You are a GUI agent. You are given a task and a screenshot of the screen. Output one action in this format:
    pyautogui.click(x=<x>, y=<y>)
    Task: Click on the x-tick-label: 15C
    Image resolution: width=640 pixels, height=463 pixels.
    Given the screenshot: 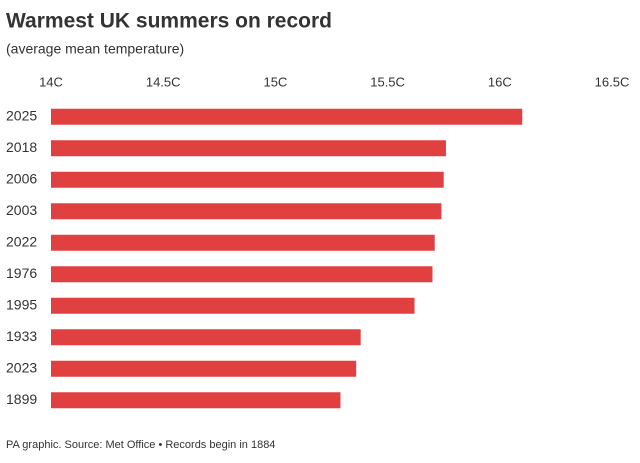 What is the action you would take?
    pyautogui.click(x=275, y=81)
    